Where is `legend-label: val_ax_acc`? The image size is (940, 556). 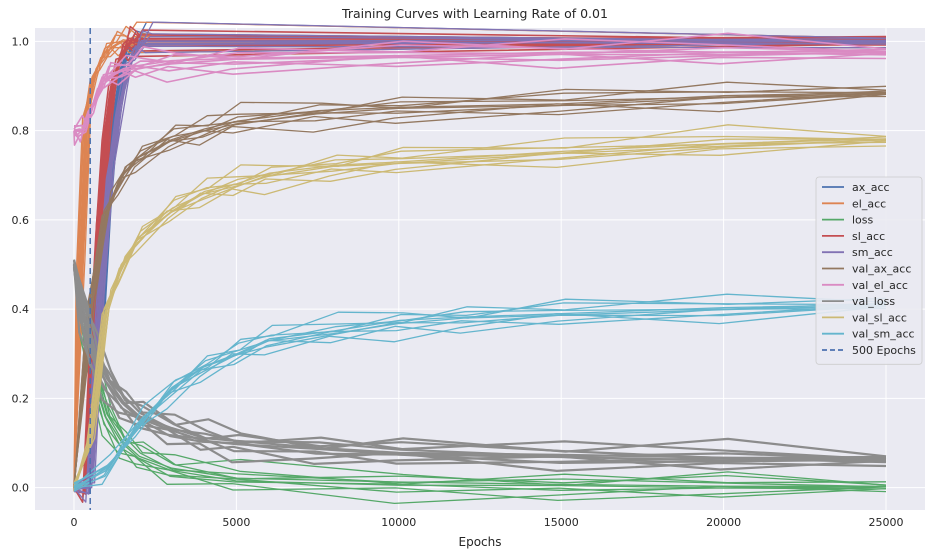
legend-label: val_ax_acc is located at coordinates (881, 269).